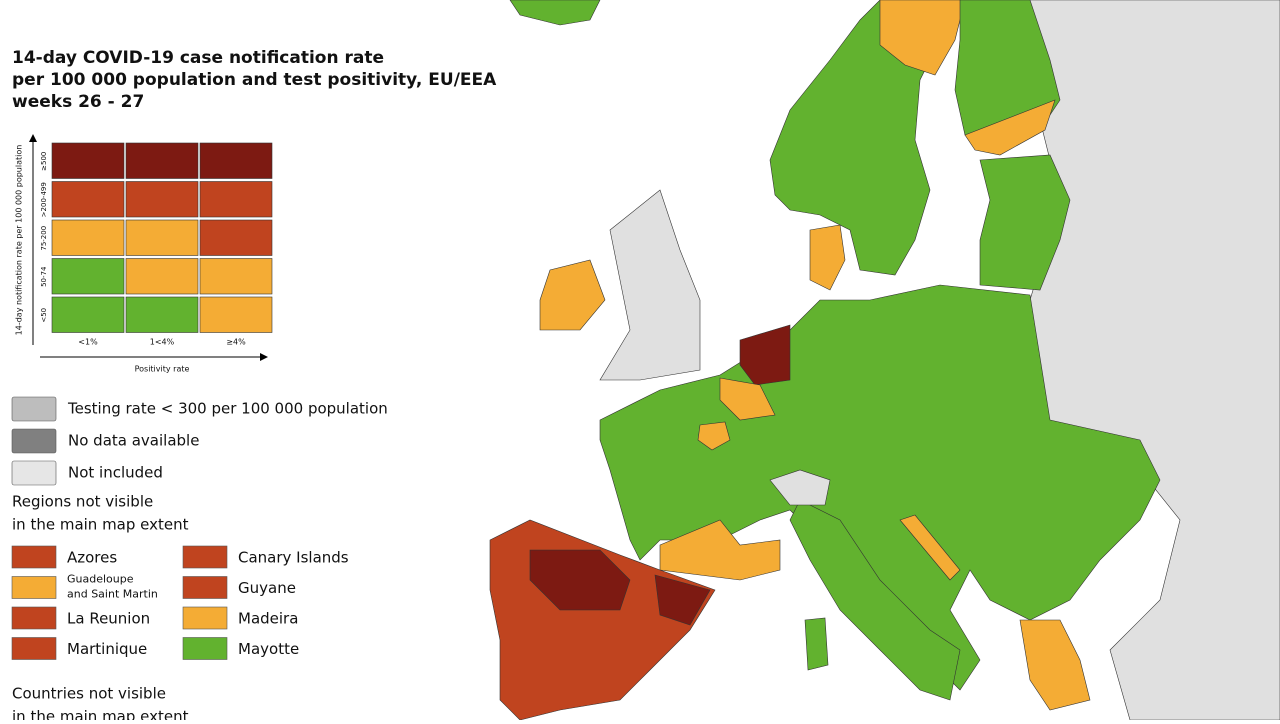 The image size is (1280, 724). What do you see at coordinates (827, 257) in the screenshot?
I see `denmark` at bounding box center [827, 257].